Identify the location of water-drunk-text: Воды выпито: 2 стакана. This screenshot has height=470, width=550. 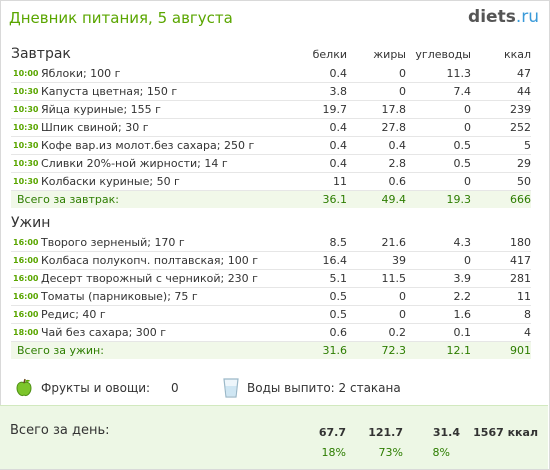
(324, 388).